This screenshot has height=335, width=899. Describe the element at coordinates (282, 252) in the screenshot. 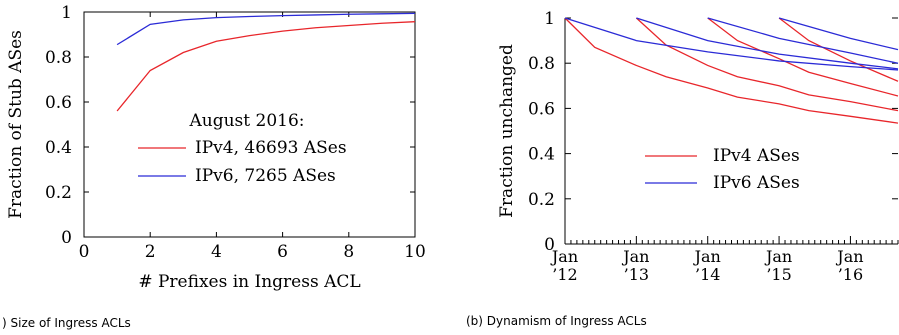

I see `x-tick-label: 6` at that location.